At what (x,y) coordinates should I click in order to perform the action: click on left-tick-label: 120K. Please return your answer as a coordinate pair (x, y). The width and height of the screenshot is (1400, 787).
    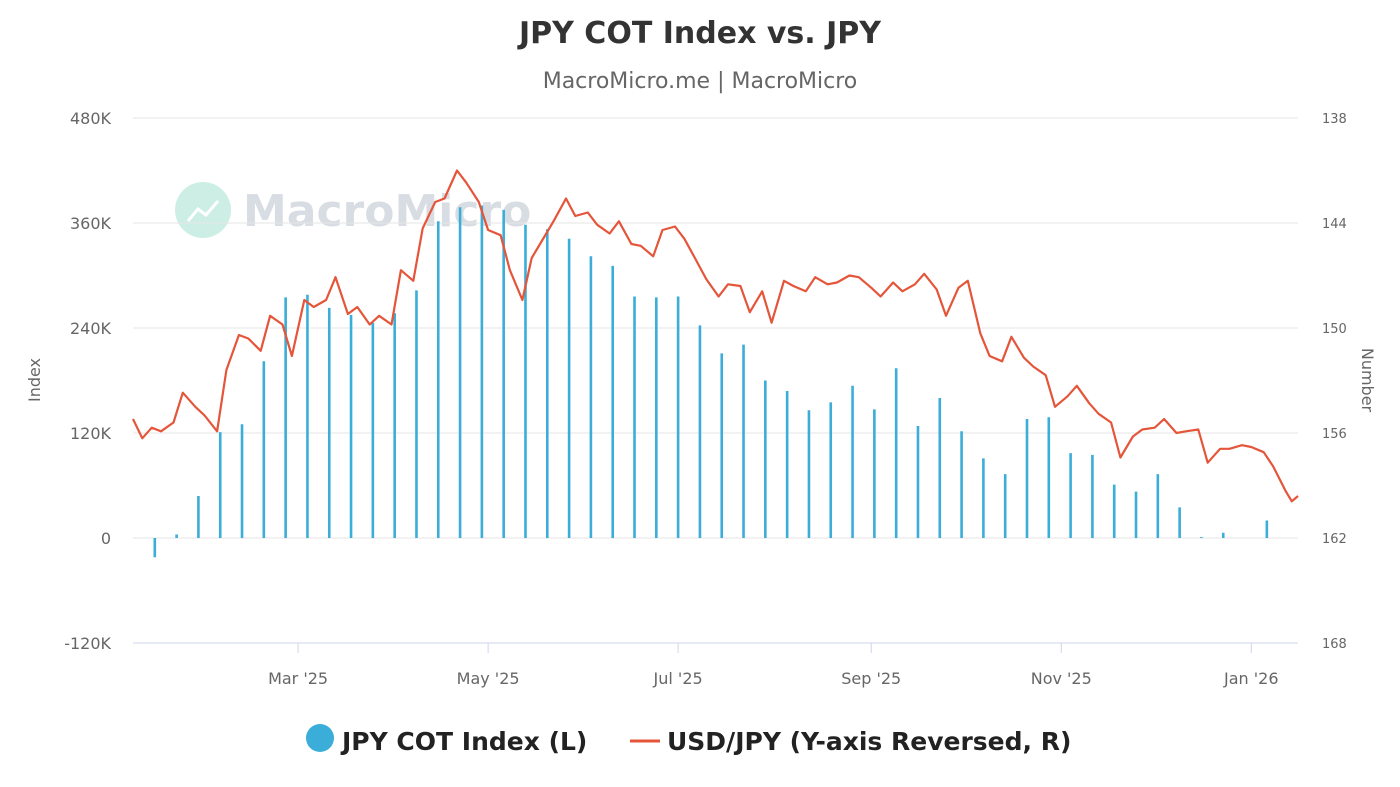
    Looking at the image, I should click on (91, 433).